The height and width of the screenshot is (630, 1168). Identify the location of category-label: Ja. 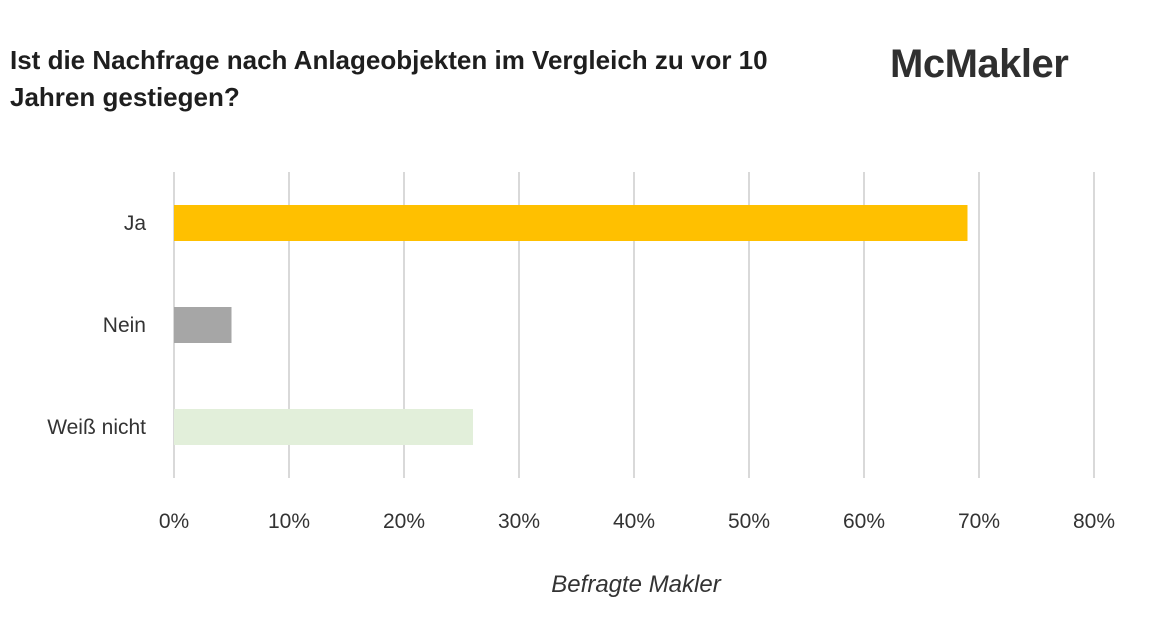
(135, 223).